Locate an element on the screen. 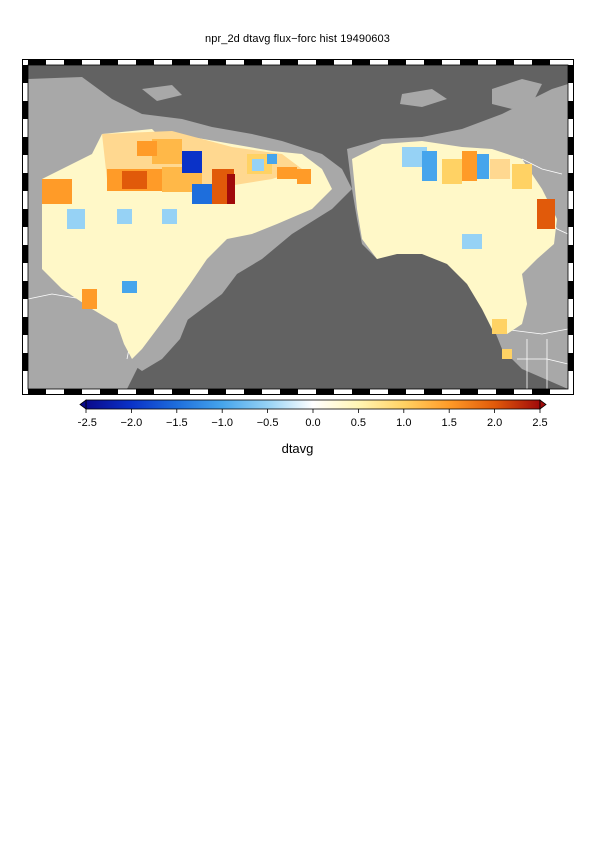  colorbar-tick-label: 0.5 is located at coordinates (358, 423).